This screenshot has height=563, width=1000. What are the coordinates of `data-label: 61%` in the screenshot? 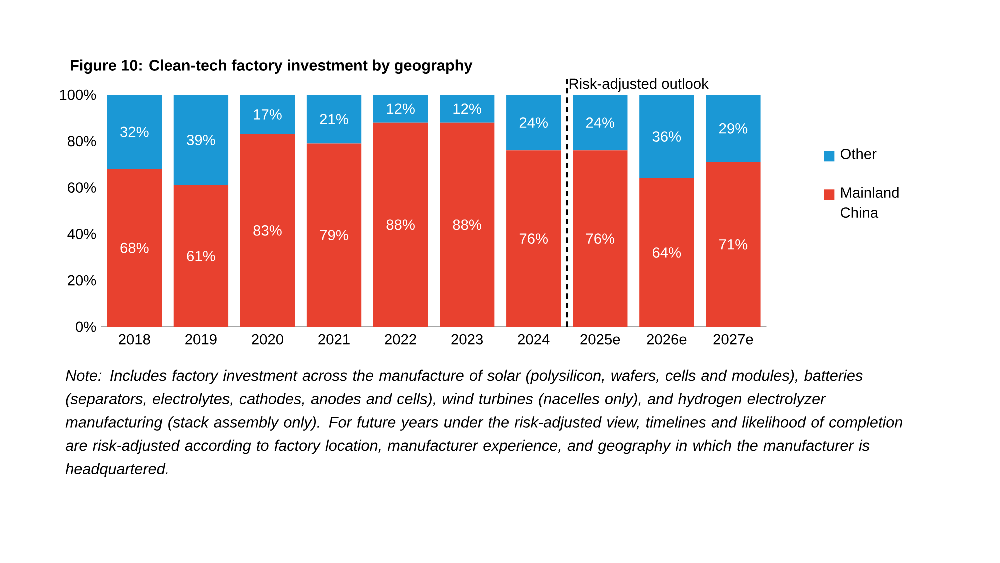 It's located at (201, 256).